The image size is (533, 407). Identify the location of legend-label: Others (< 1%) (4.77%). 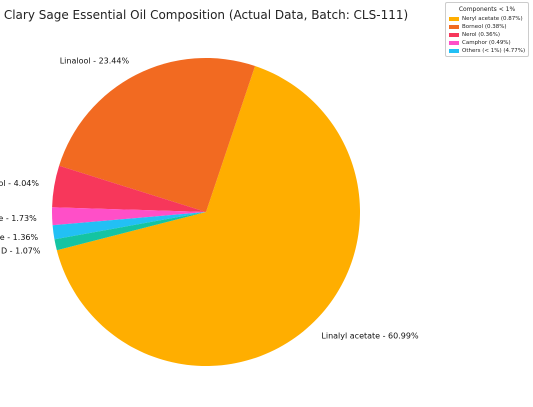
(494, 51).